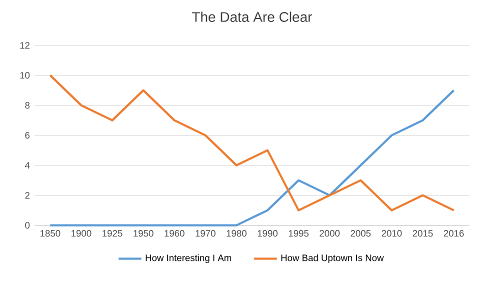 The image size is (479, 284). I want to click on y-tick-label: 10, so click(25, 75).